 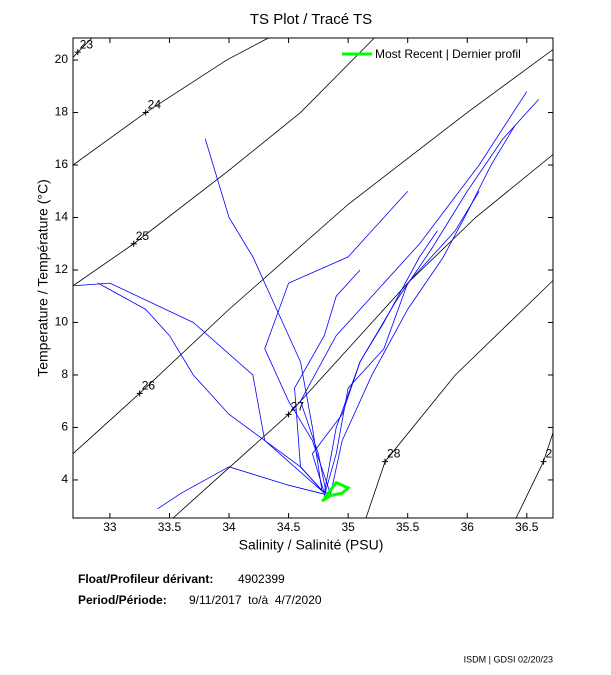 I want to click on contour-label: 23, so click(x=87, y=44).